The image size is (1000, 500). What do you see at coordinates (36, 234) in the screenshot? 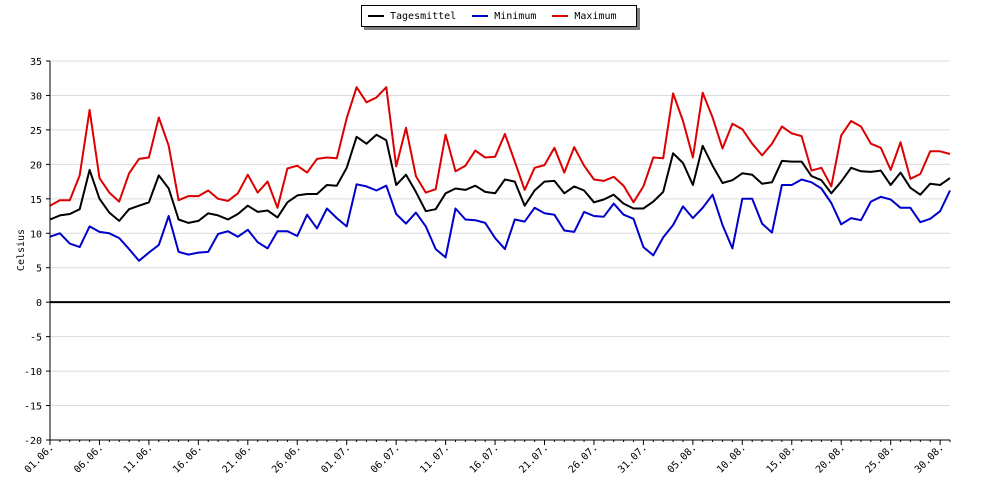
I see `y-tick-label: 10` at bounding box center [36, 234].